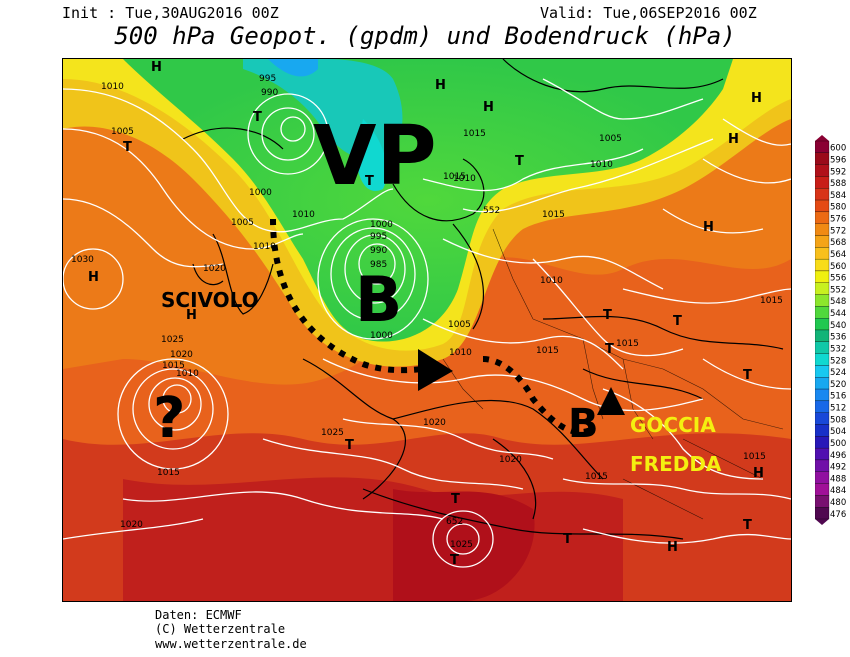 This screenshot has width=850, height=657. What do you see at coordinates (838, 373) in the screenshot?
I see `legend-label: 524` at bounding box center [838, 373].